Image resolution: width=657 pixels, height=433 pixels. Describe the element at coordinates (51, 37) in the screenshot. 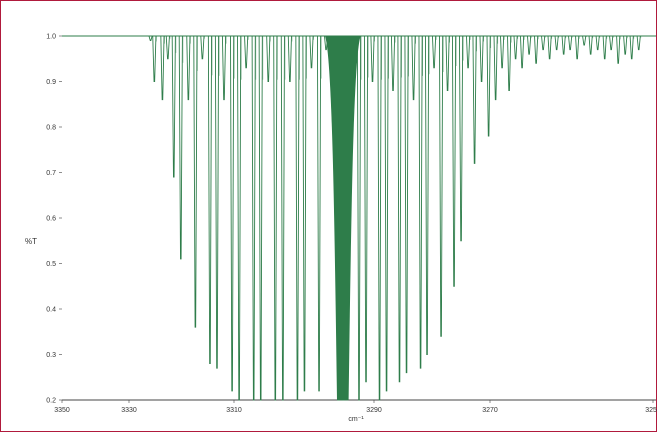

I see `y-tick-label: 1.0` at that location.